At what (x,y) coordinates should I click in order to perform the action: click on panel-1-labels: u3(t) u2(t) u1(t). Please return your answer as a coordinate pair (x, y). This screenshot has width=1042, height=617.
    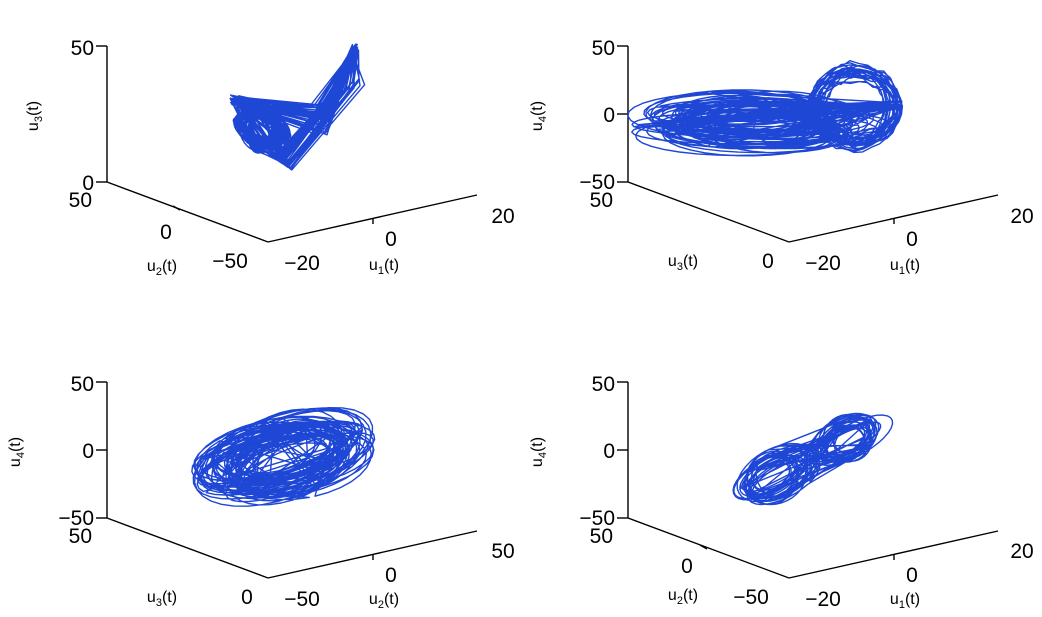
    Looking at the image, I should click on (212, 189).